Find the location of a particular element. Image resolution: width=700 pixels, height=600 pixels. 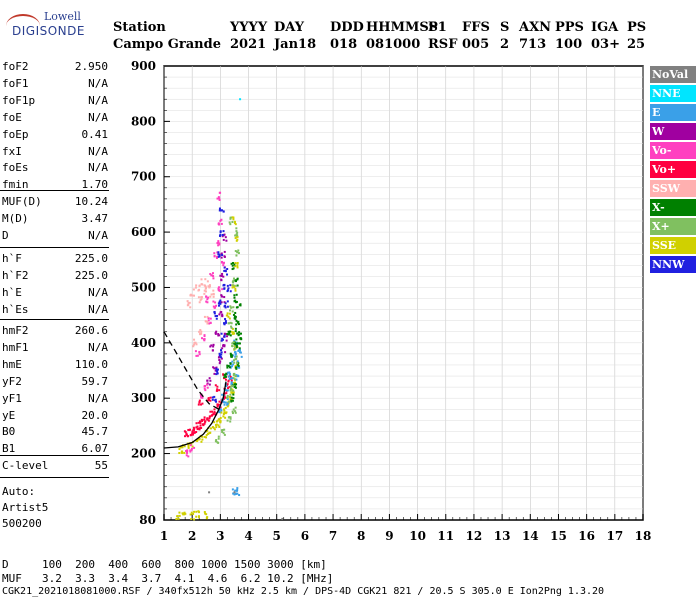

header-value-5: RSF is located at coordinates (443, 44).